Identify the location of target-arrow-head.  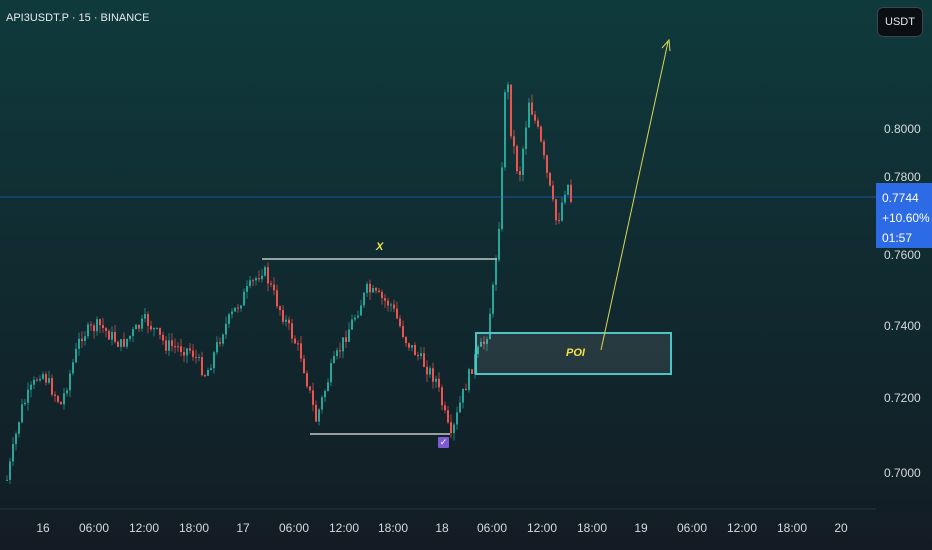
(666, 45).